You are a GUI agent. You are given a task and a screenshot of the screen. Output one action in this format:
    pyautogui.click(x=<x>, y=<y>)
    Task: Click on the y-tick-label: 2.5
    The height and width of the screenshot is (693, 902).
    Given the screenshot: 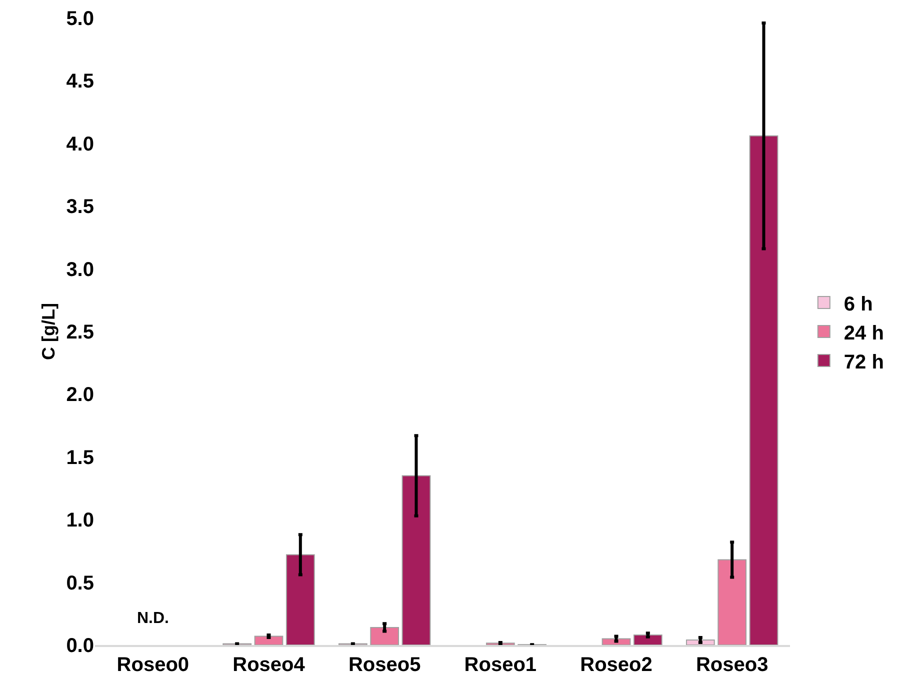 What is the action you would take?
    pyautogui.click(x=80, y=333)
    